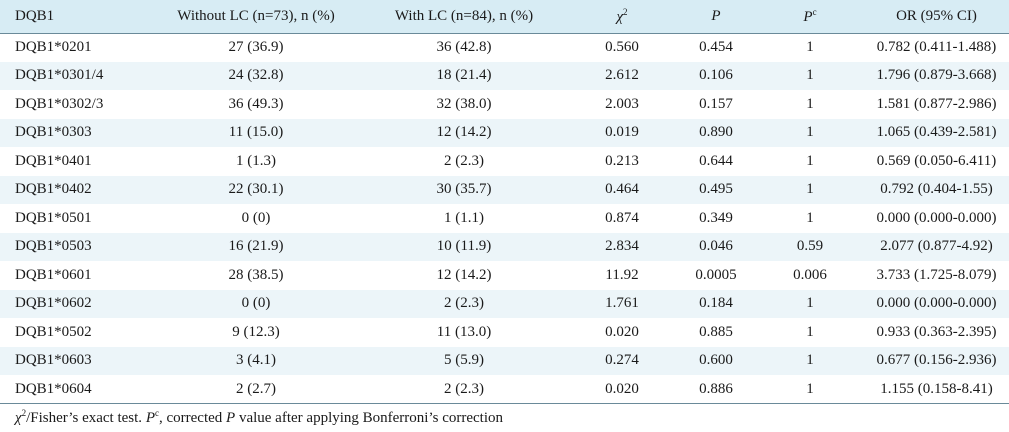  What do you see at coordinates (464, 189) in the screenshot?
I see `cell-with-lc: 30 (35.7)` at bounding box center [464, 189].